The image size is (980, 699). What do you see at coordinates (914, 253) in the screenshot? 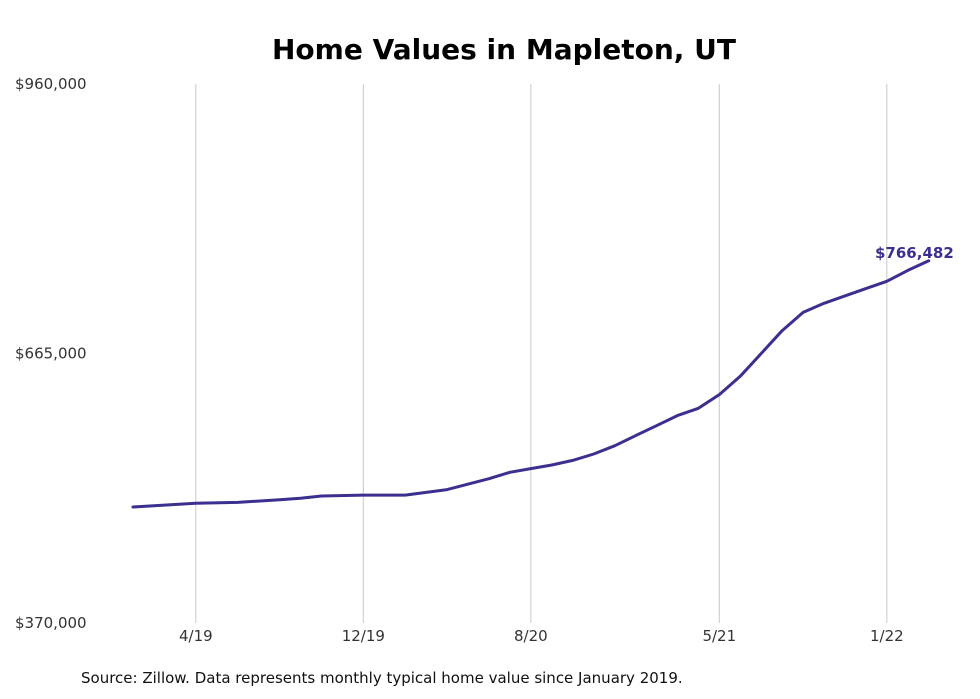
I see `latest-value-label: $766,482` at bounding box center [914, 253].